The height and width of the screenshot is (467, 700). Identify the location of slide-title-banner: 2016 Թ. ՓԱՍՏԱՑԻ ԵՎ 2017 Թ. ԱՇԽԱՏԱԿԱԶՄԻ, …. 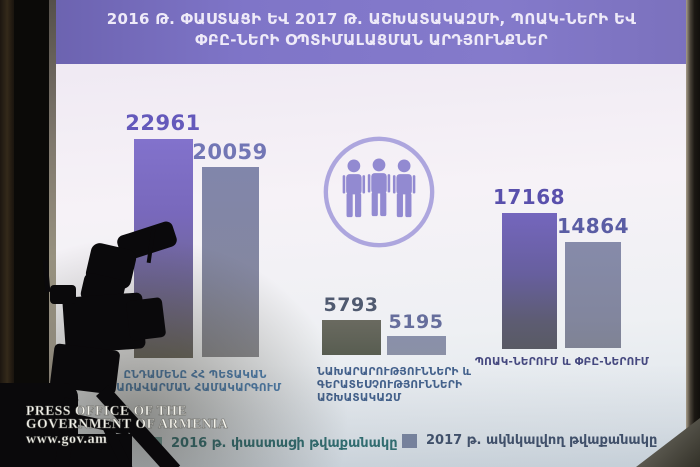
(371, 32).